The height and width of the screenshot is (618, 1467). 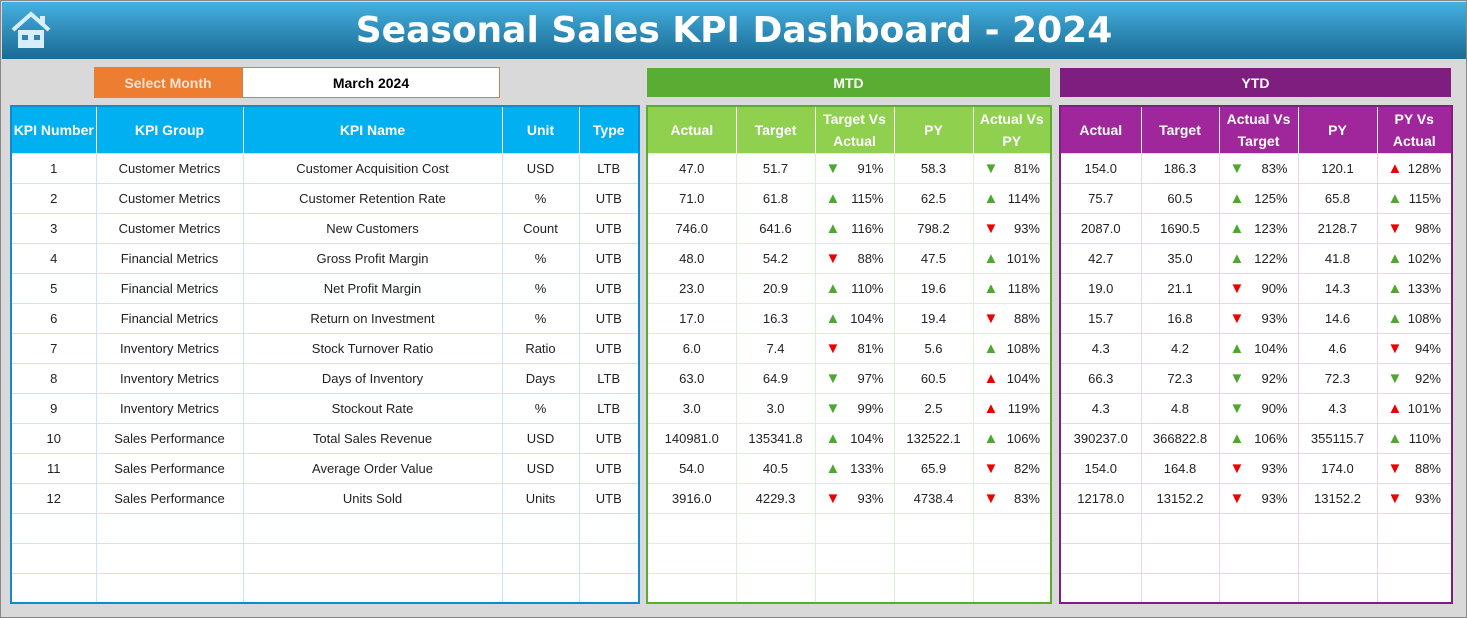 I want to click on mtd-actual: 71.0, so click(x=691, y=198).